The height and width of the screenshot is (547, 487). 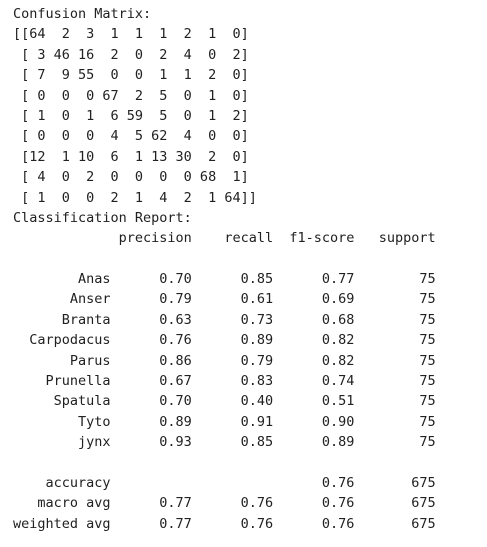 What do you see at coordinates (224, 523) in the screenshot?
I see `report-summary-row: weighted avg 0.77 0.76 0.76 675` at bounding box center [224, 523].